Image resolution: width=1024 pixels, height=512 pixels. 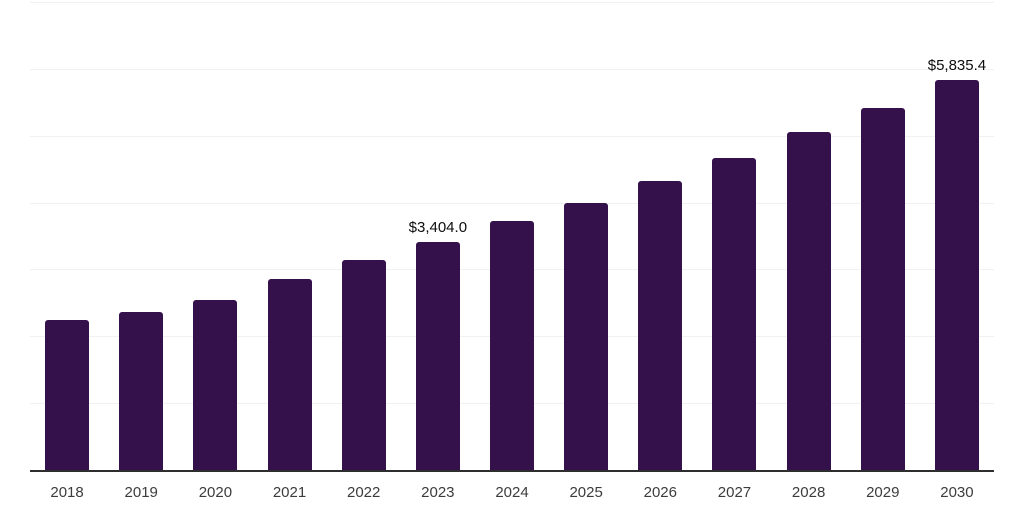 What do you see at coordinates (289, 492) in the screenshot?
I see `x-tick-2021: 2021` at bounding box center [289, 492].